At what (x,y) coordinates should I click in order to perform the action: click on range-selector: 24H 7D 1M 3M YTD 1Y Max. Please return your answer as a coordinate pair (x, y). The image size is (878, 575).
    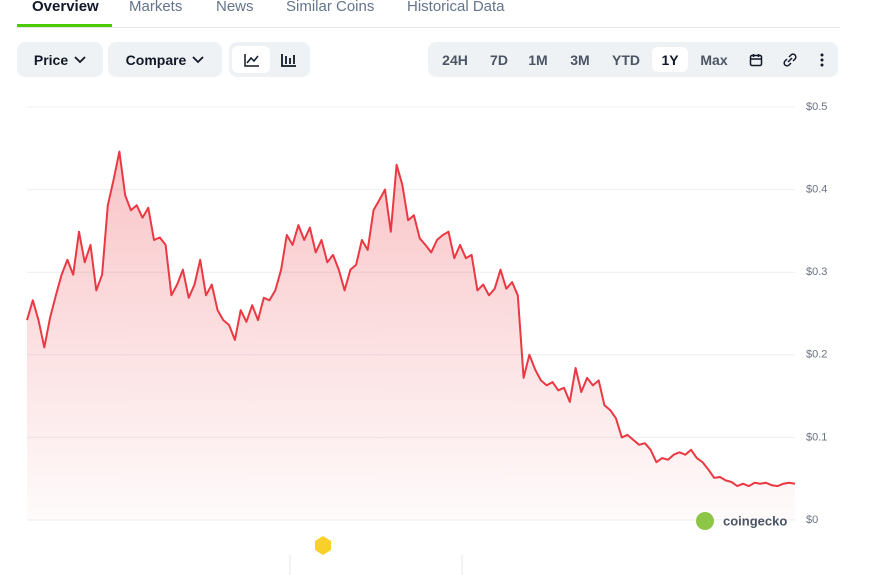
    Looking at the image, I should click on (633, 59).